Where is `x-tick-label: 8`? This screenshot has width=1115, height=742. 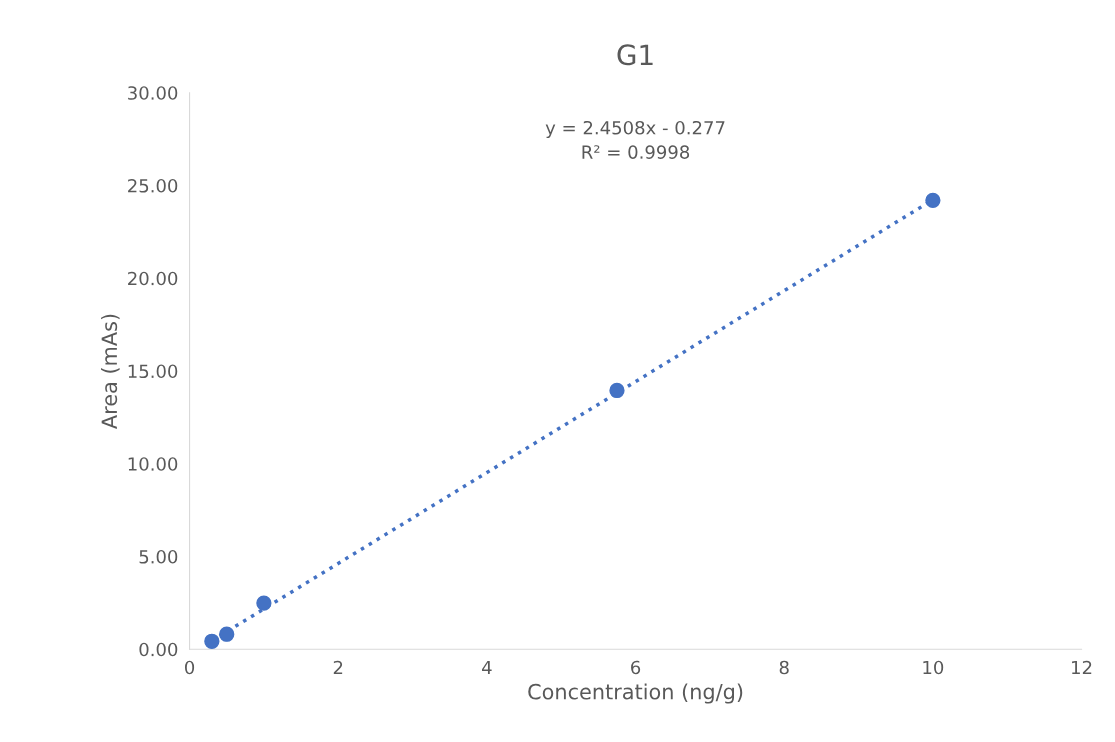
x-tick-label: 8 is located at coordinates (784, 667).